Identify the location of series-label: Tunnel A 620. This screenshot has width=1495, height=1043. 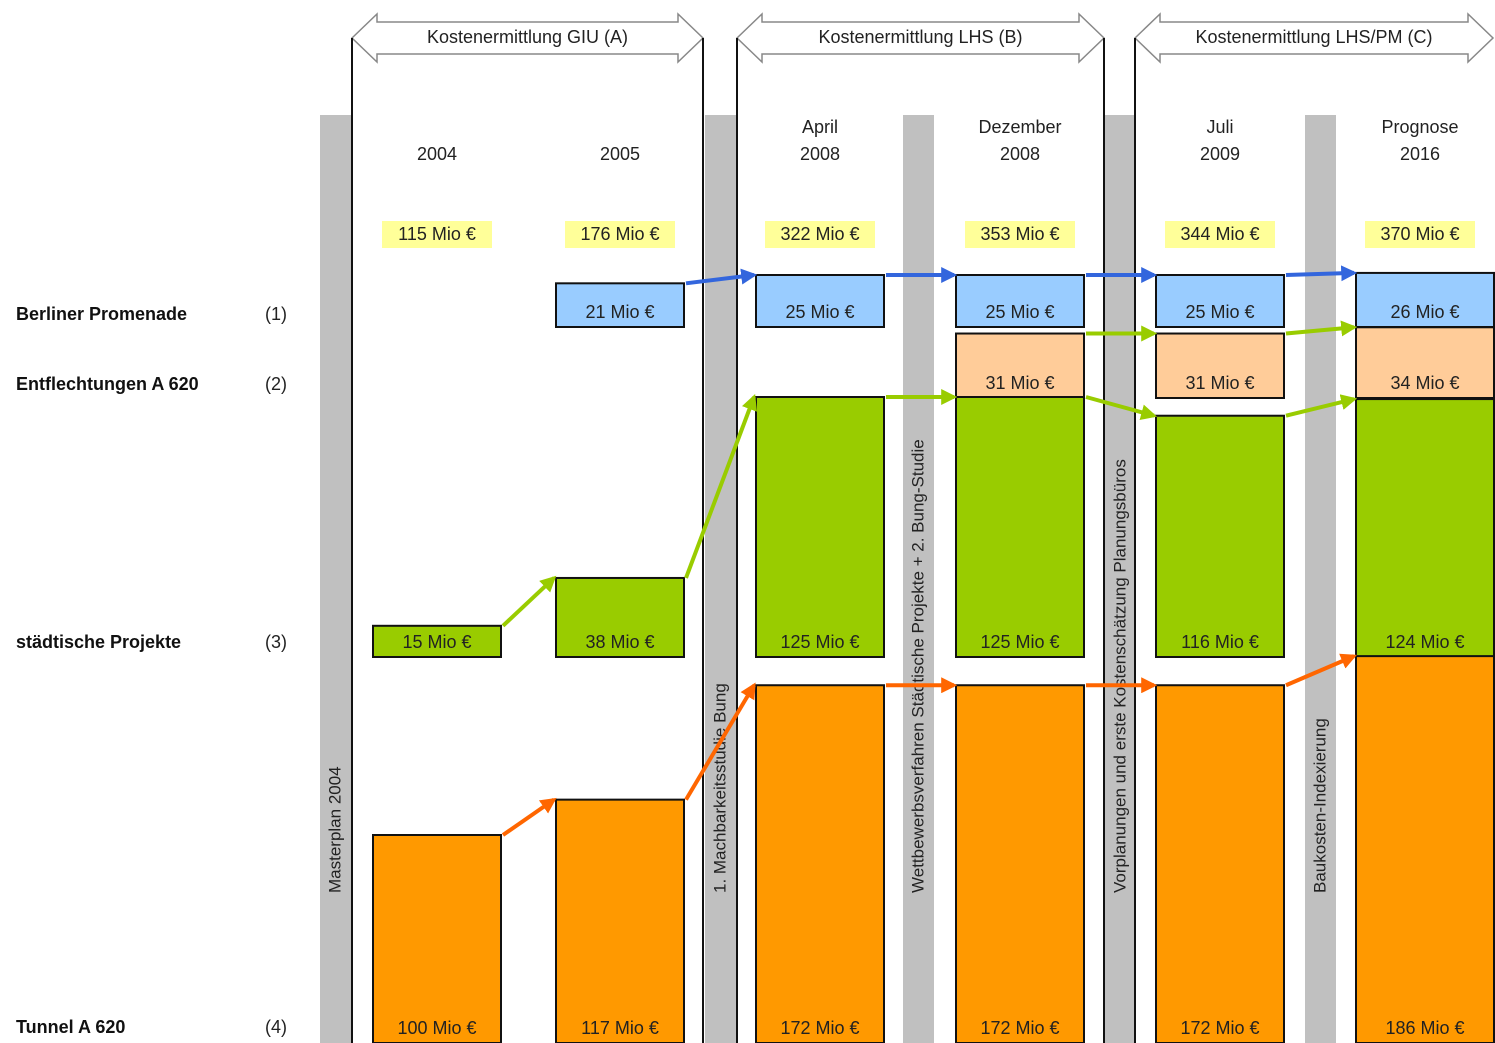
(70, 1027).